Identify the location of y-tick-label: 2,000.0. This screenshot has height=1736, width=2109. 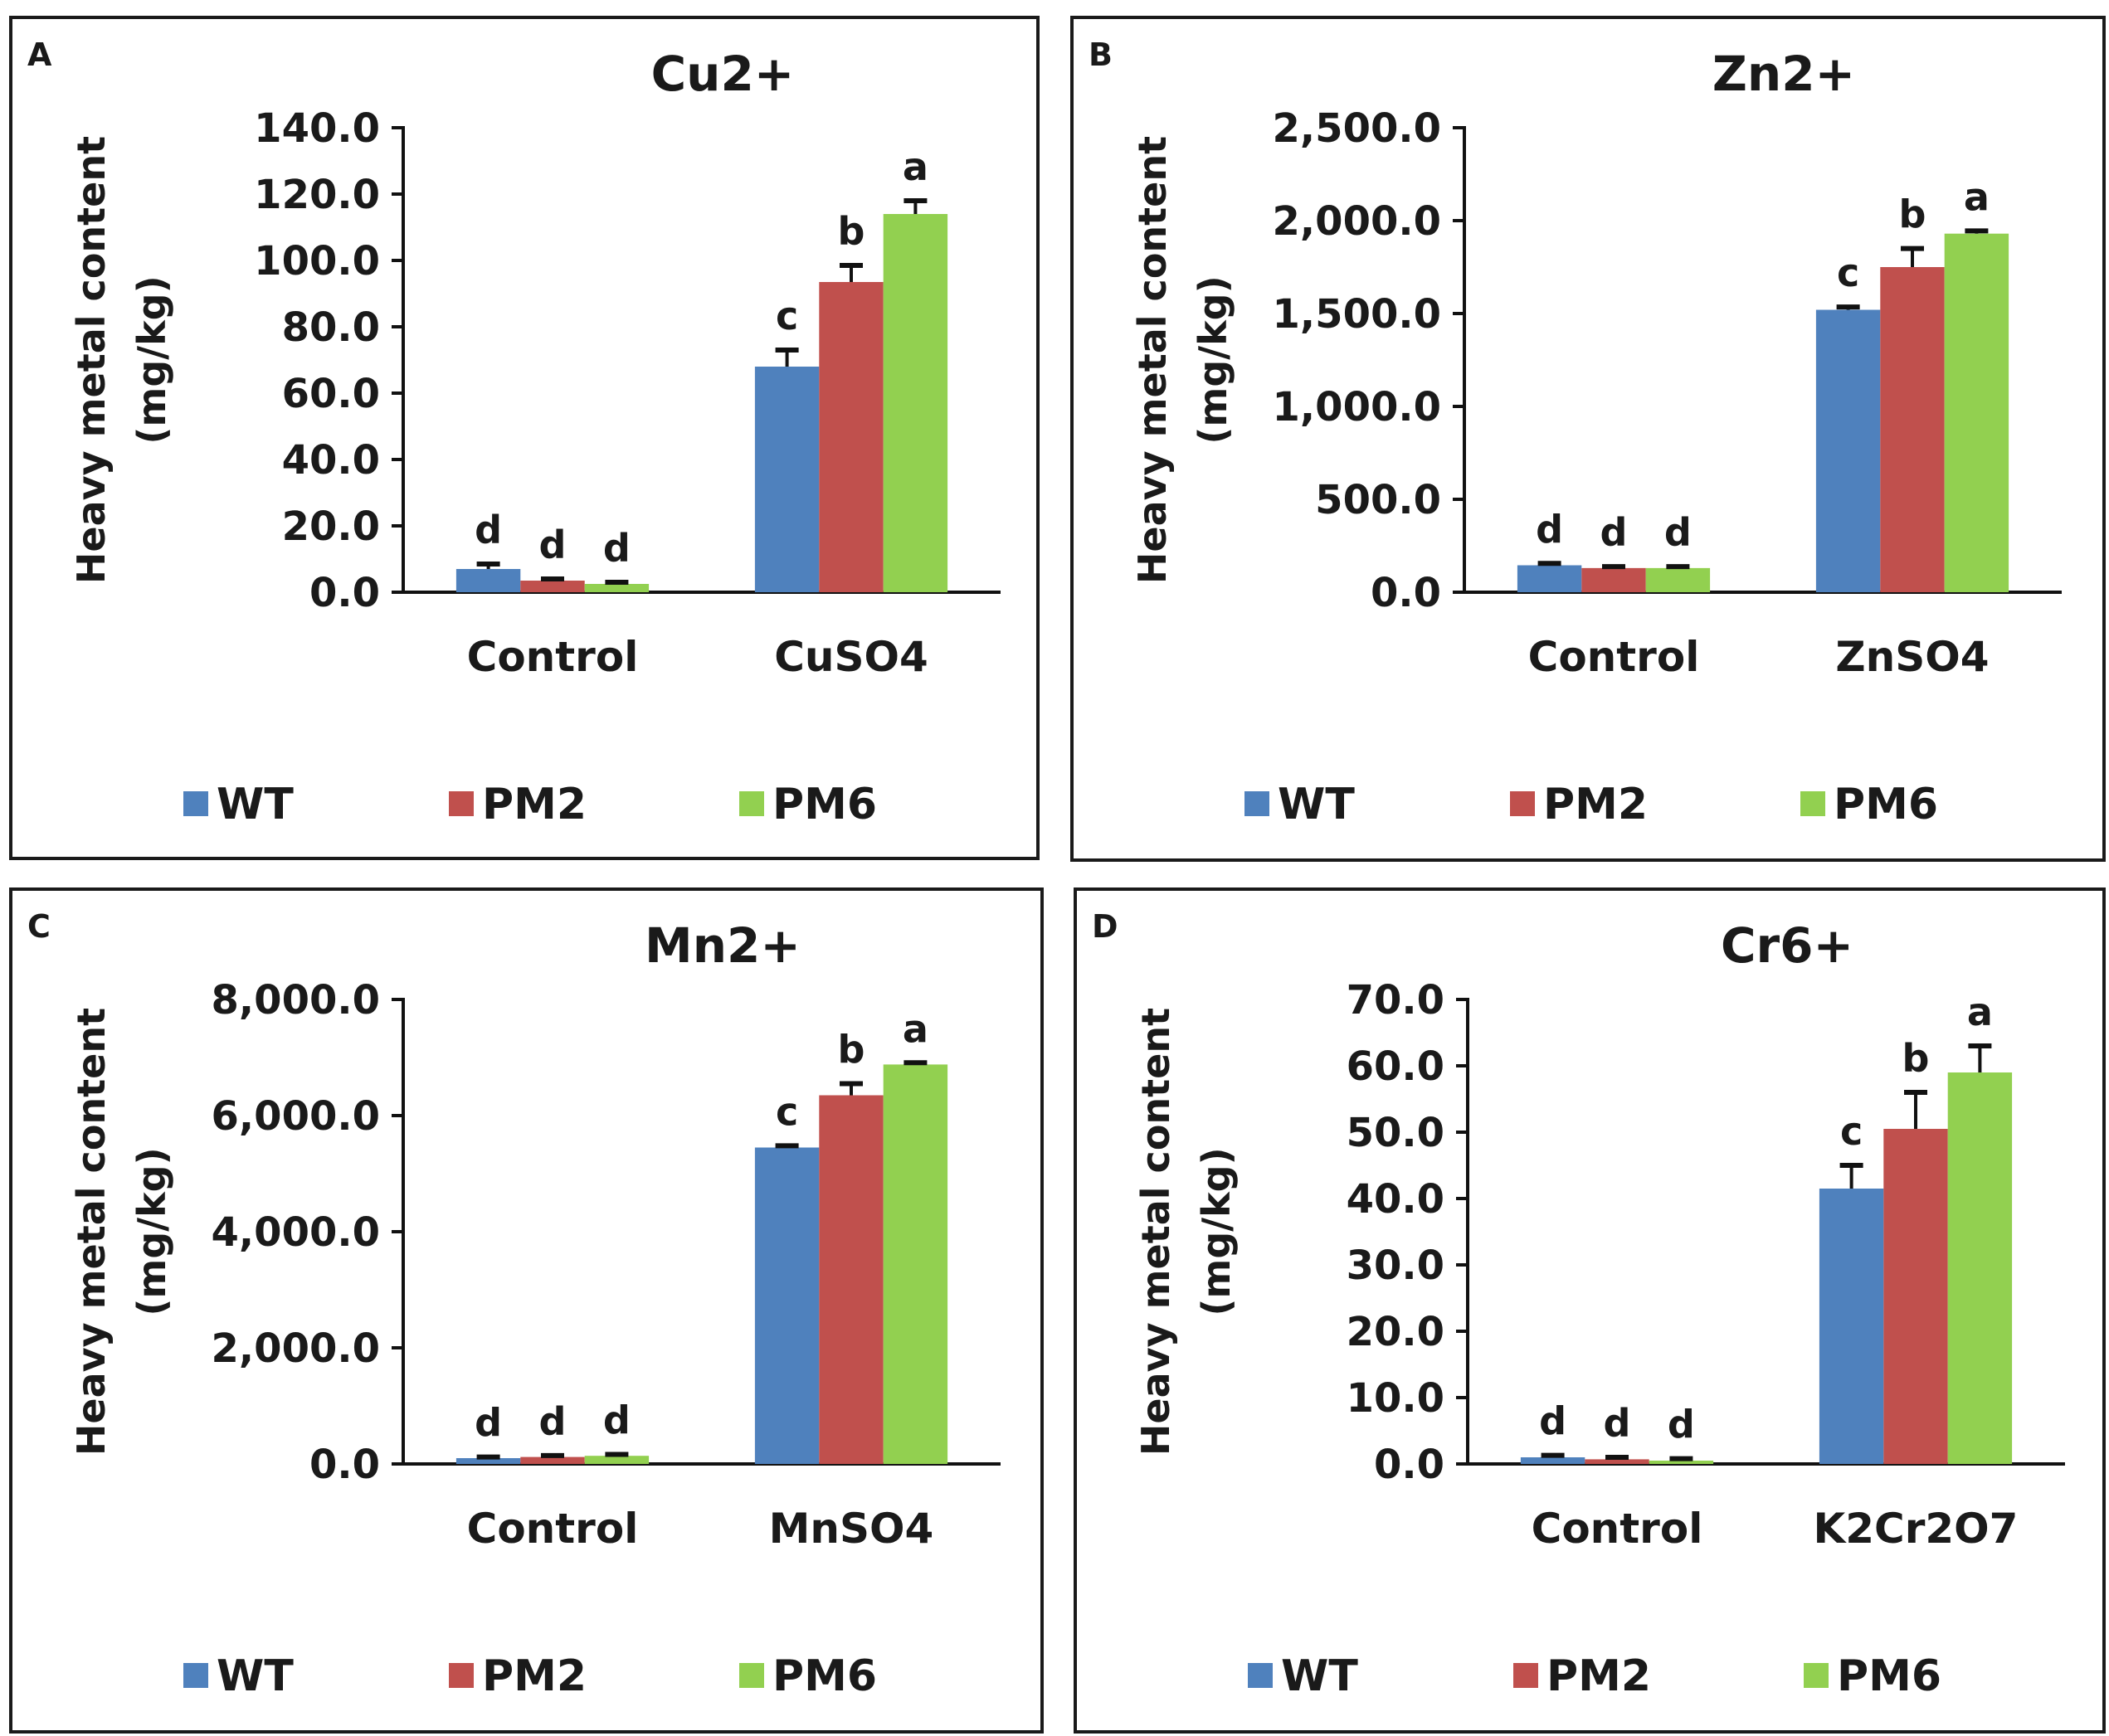
(296, 1348).